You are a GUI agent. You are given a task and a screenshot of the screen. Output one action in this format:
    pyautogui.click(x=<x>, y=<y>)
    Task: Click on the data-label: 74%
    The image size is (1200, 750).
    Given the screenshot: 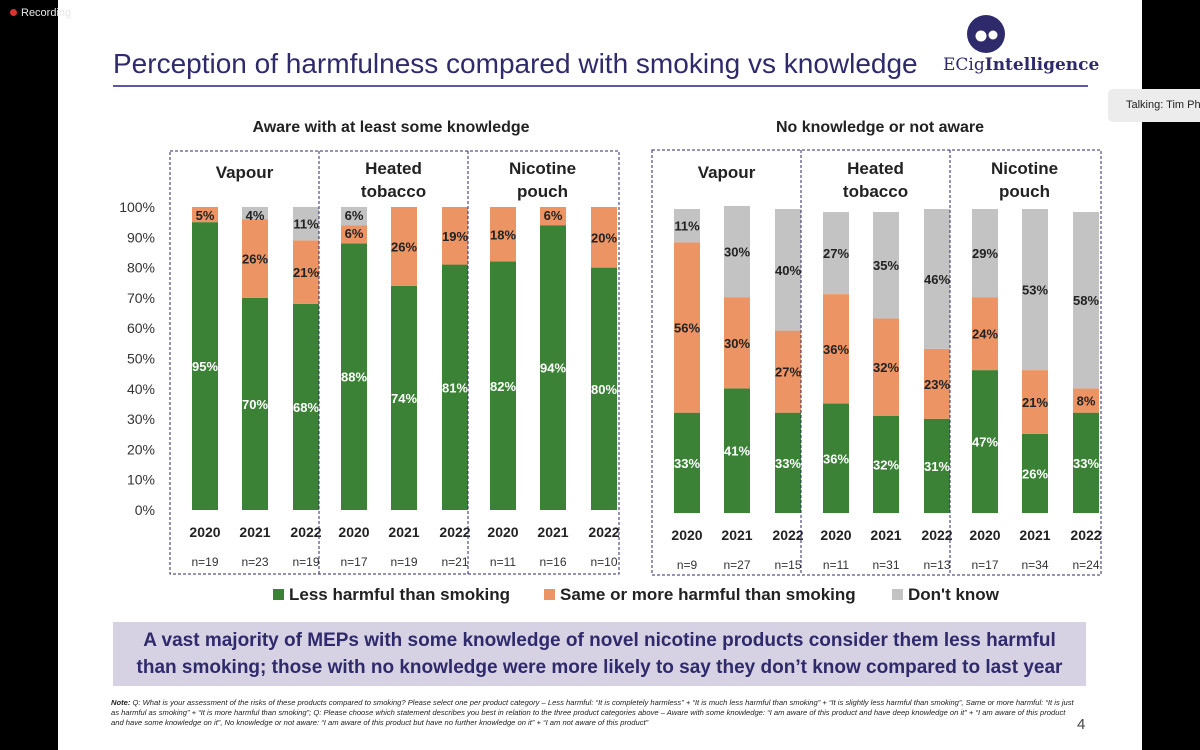 What is the action you would take?
    pyautogui.click(x=404, y=398)
    